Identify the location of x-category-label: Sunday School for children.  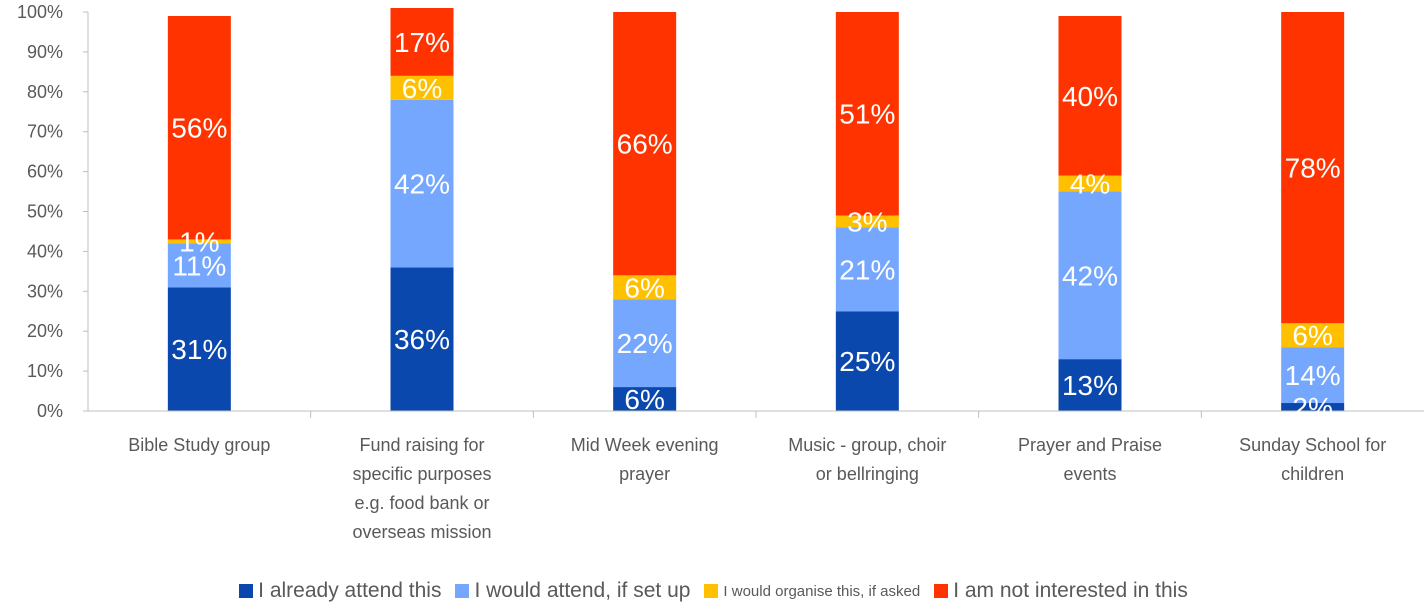
(1312, 459).